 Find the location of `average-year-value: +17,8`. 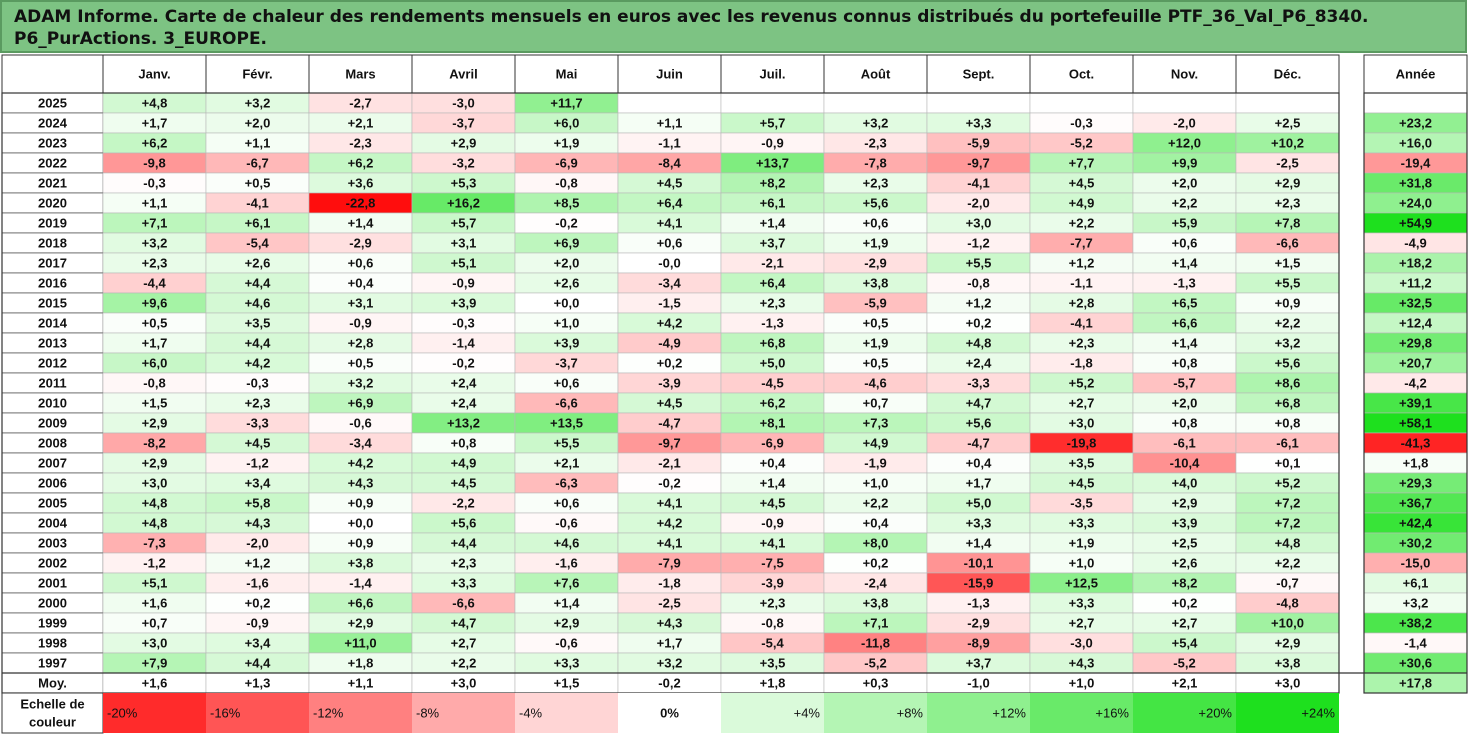

average-year-value: +17,8 is located at coordinates (1415, 683).